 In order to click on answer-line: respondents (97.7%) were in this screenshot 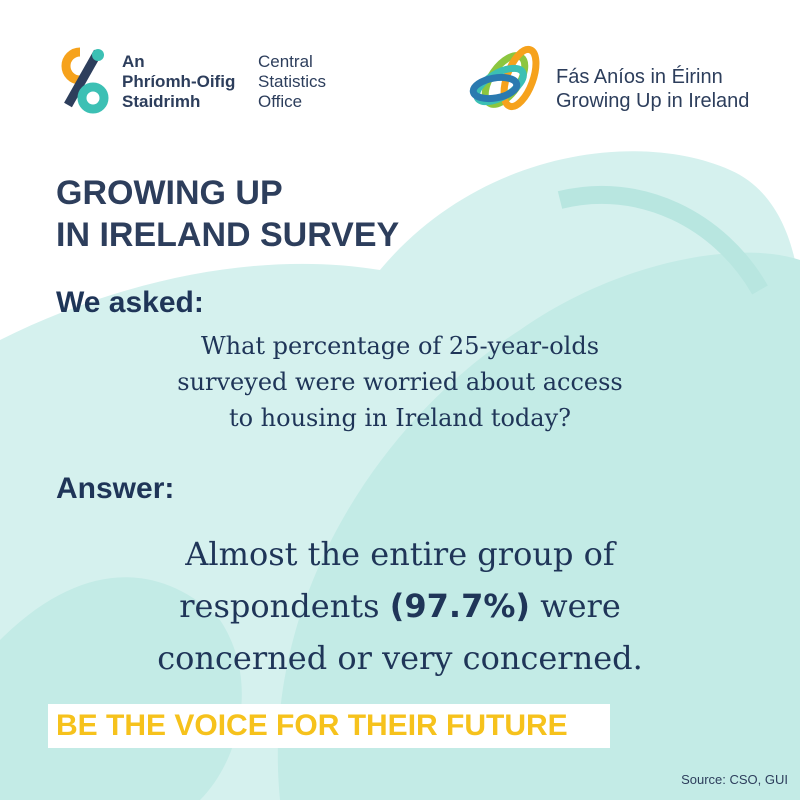, I will do `click(400, 606)`.